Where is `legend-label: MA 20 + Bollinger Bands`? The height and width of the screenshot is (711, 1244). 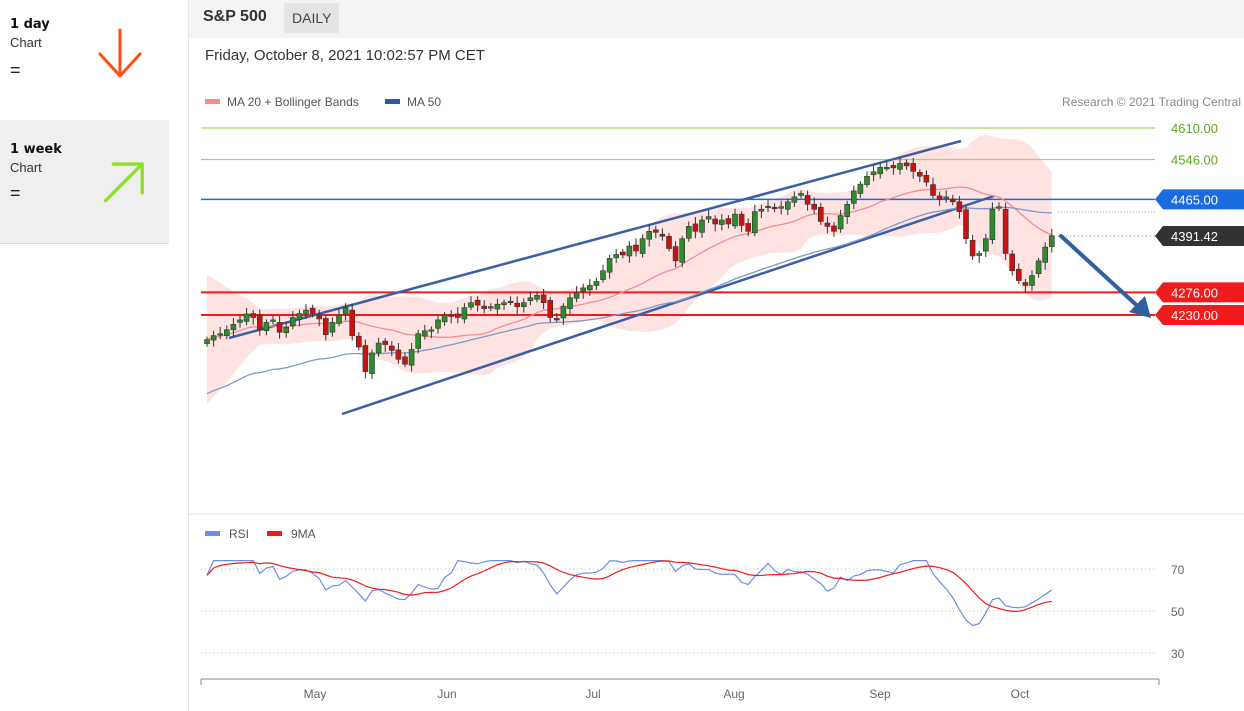
legend-label: MA 20 + Bollinger Bands is located at coordinates (293, 102).